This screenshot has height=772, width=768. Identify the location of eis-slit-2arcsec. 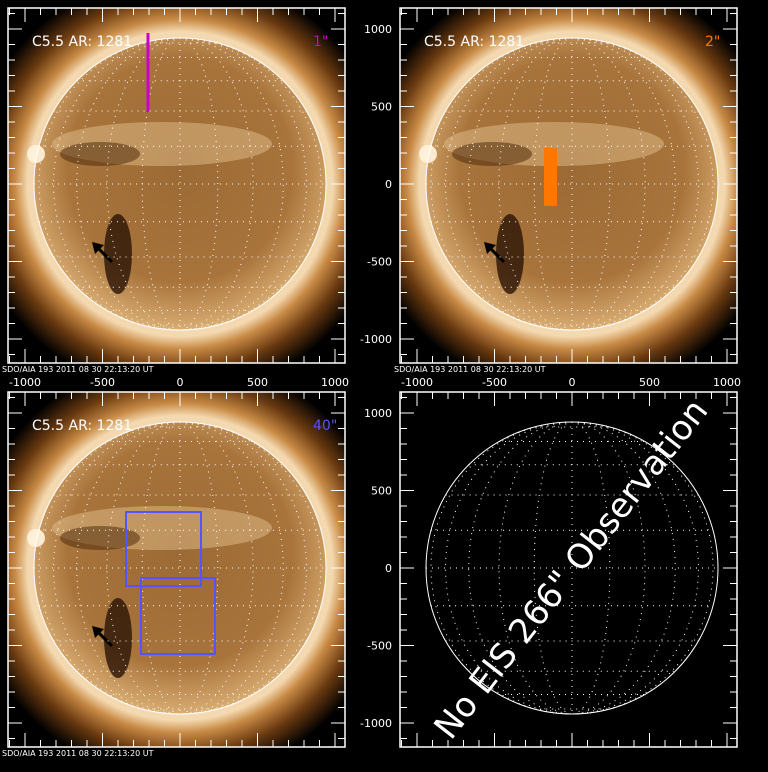
(550, 177).